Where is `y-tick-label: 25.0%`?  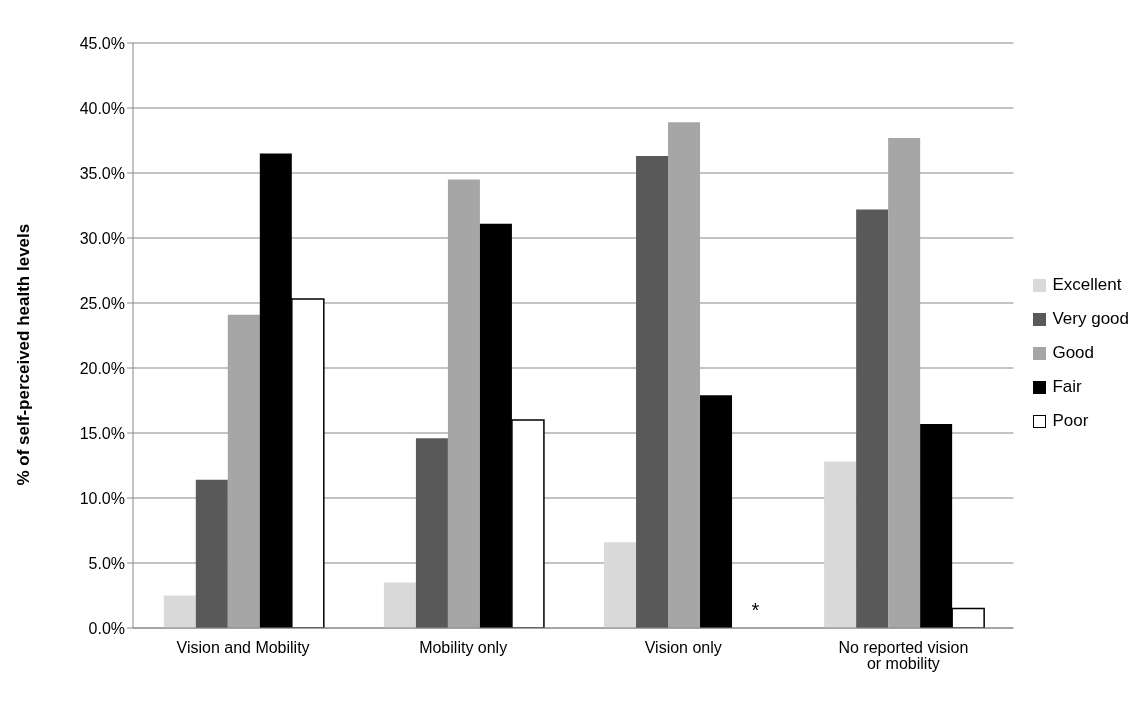 y-tick-label: 25.0% is located at coordinates (102, 303).